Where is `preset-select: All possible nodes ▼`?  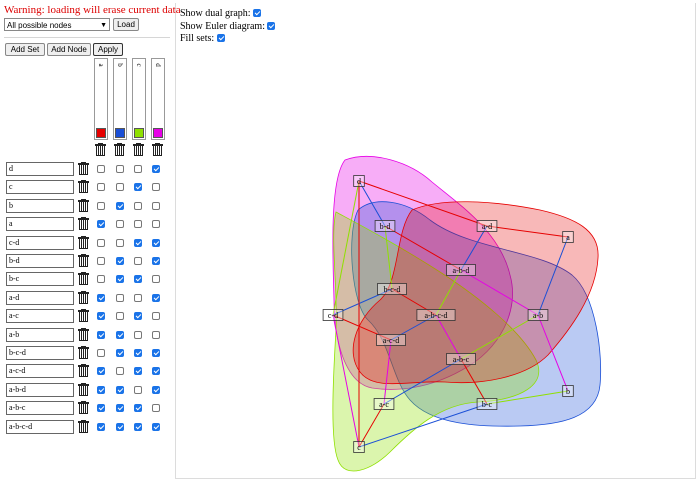
preset-select: All possible nodes ▼ is located at coordinates (57, 24).